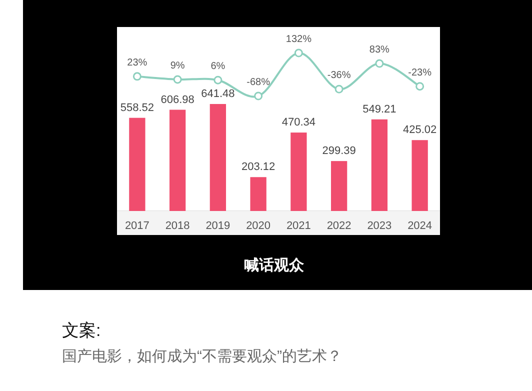 This screenshot has width=532, height=391. Describe the element at coordinates (258, 167) in the screenshot. I see `data-label: 203.12` at that location.